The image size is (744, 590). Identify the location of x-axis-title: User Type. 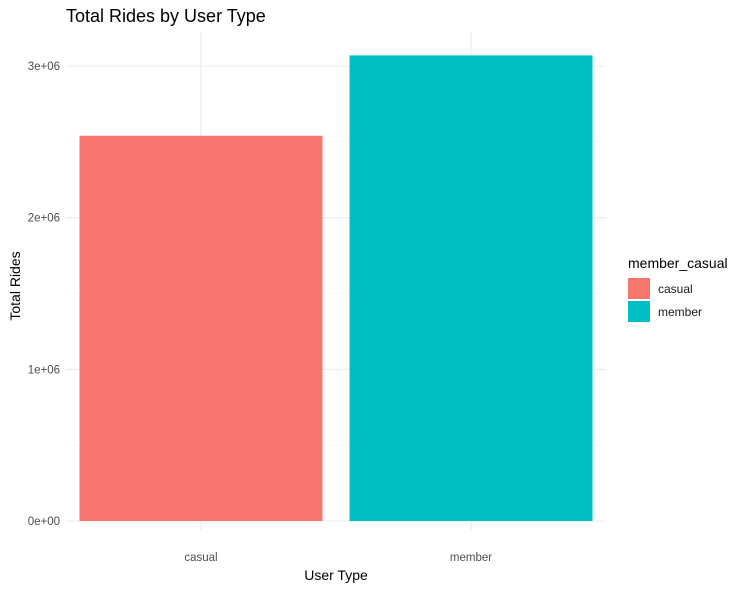
(336, 575).